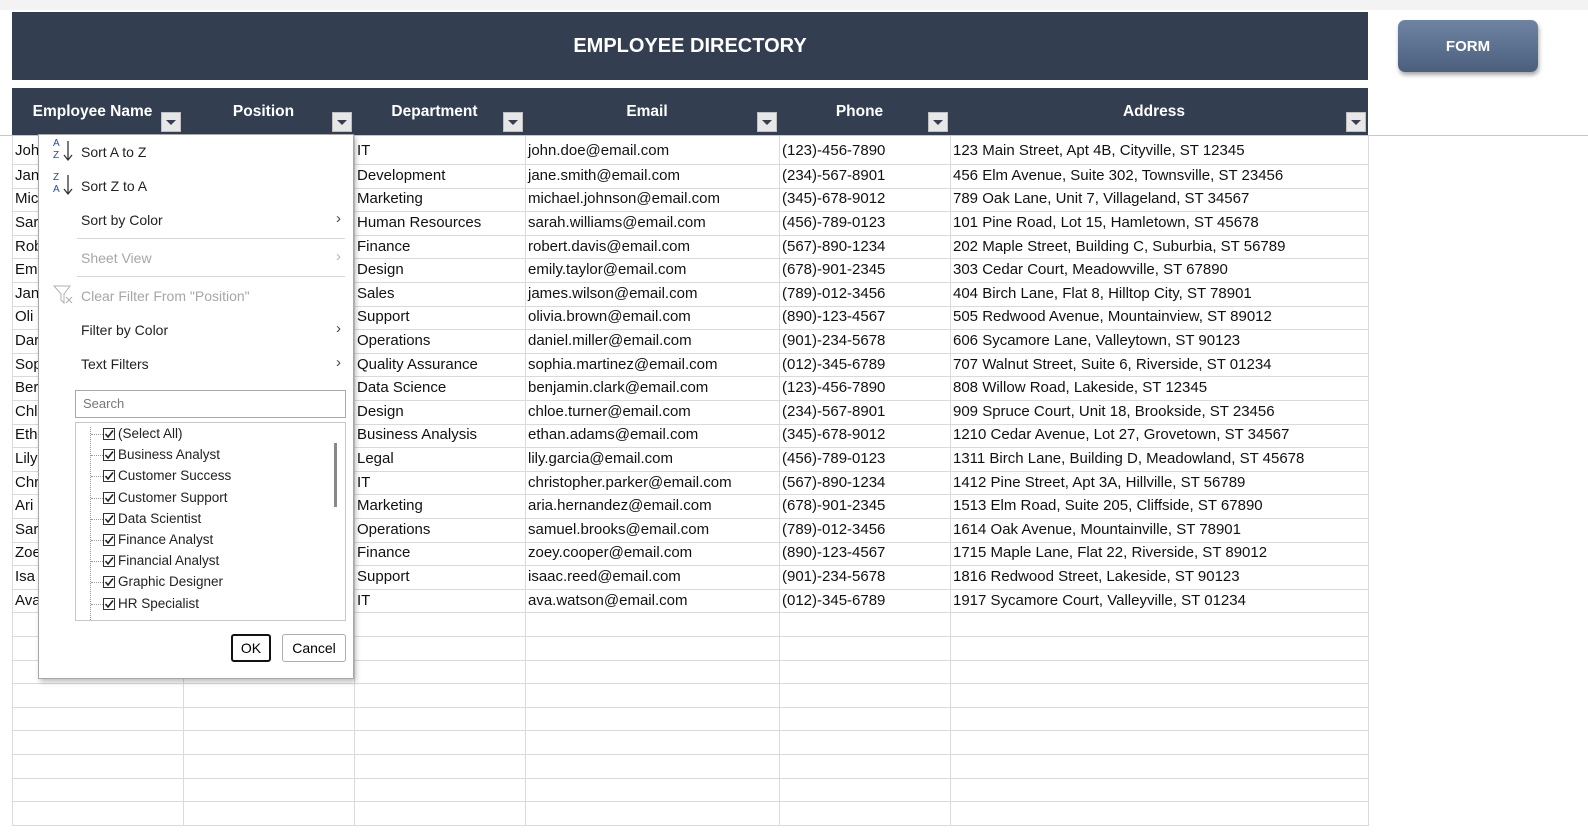  What do you see at coordinates (599, 150) in the screenshot?
I see `table-cell: john.doe@email.com` at bounding box center [599, 150].